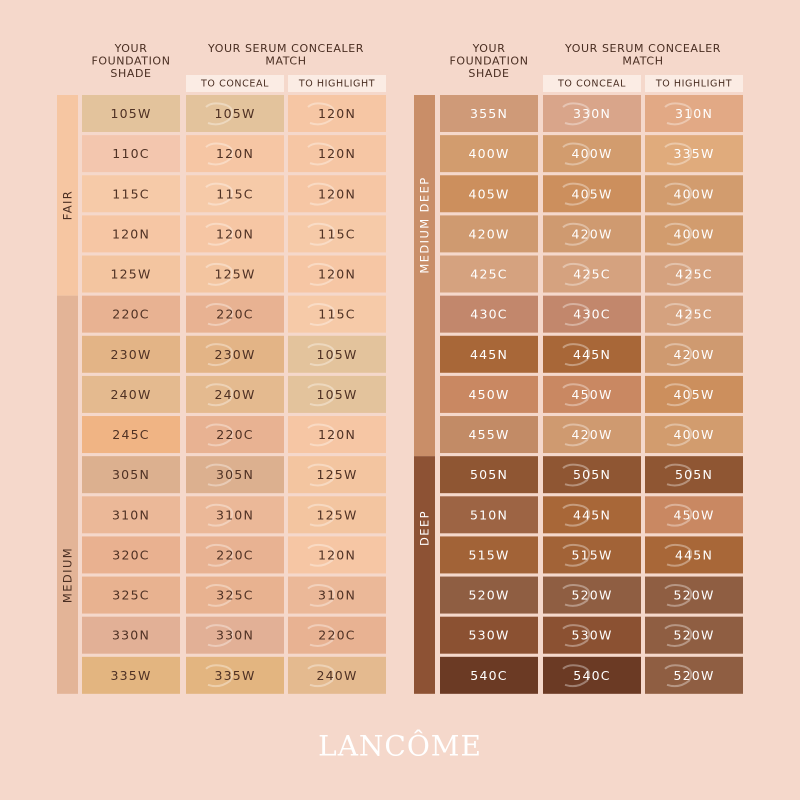 Image resolution: width=800 pixels, height=800 pixels. I want to click on shade-name: 245C, so click(130, 434).